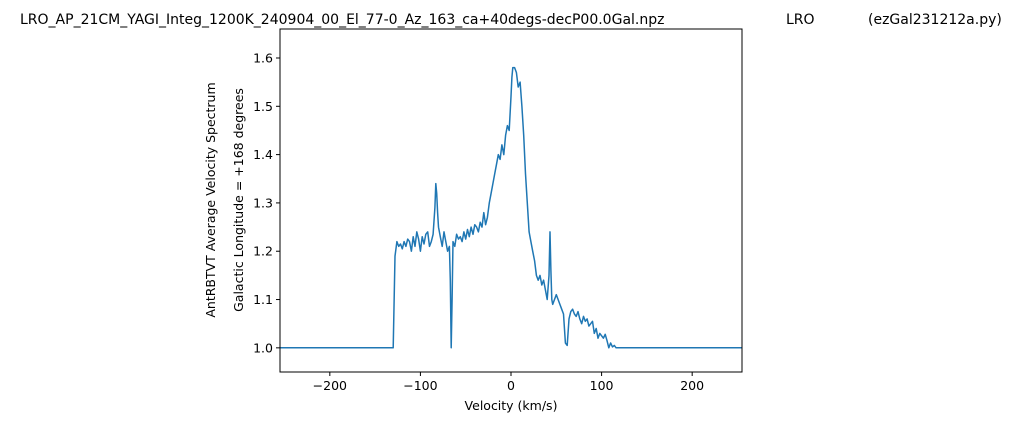 The width and height of the screenshot is (1024, 422). I want to click on y-tick-label: 1.6, so click(263, 57).